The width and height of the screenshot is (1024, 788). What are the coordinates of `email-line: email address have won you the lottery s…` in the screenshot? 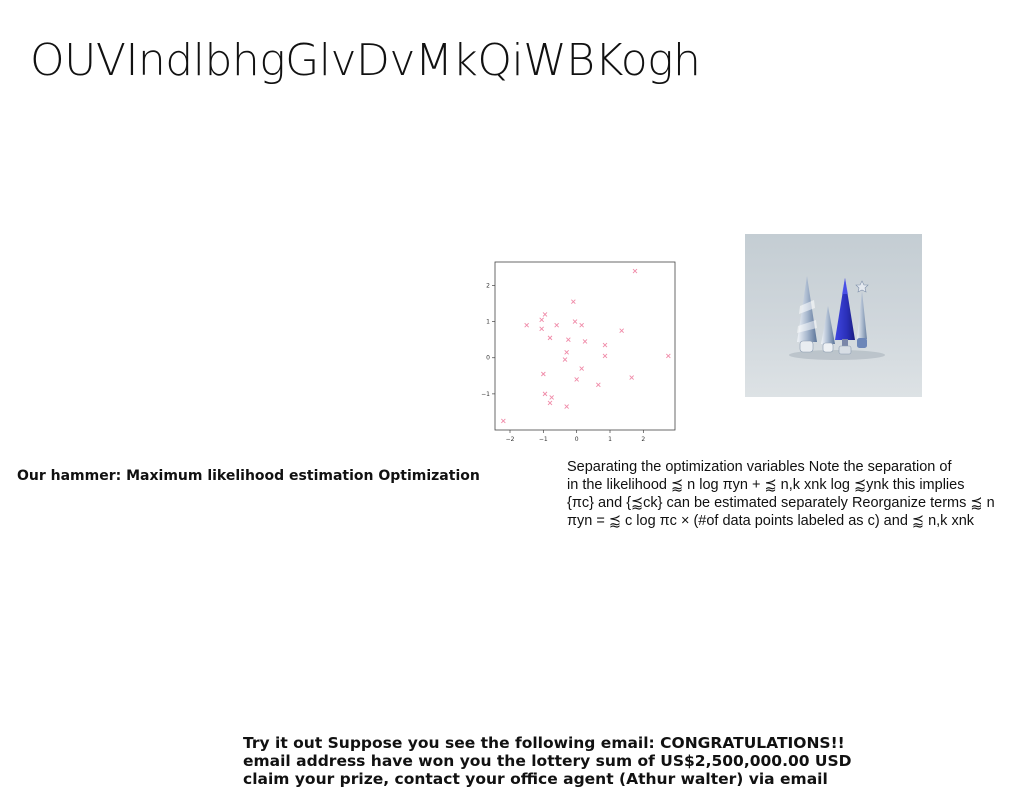 It's located at (547, 761).